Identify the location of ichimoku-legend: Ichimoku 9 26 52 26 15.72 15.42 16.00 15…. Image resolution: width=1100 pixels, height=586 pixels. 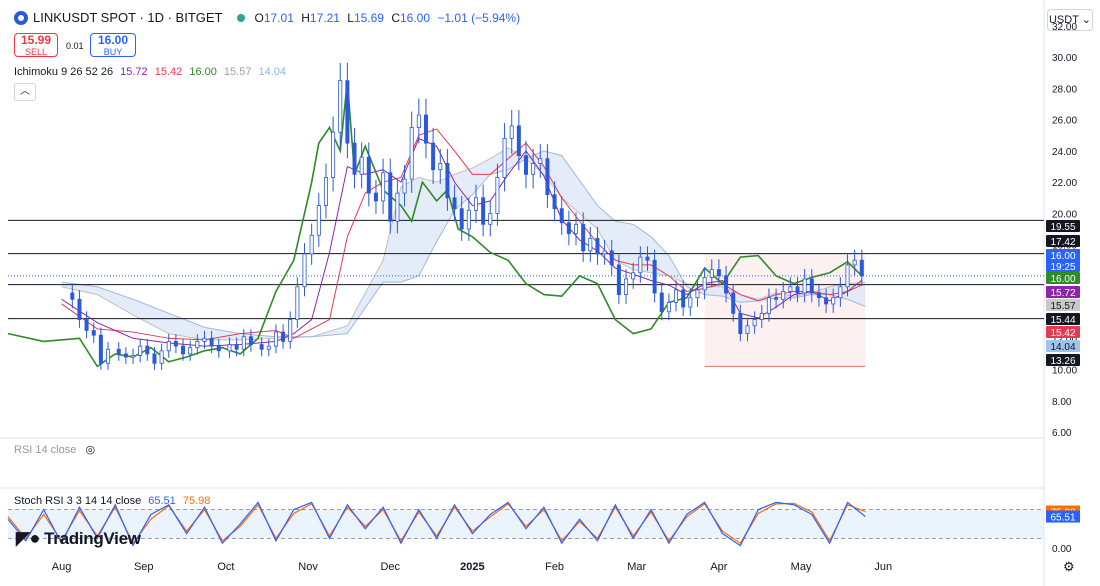
(150, 72).